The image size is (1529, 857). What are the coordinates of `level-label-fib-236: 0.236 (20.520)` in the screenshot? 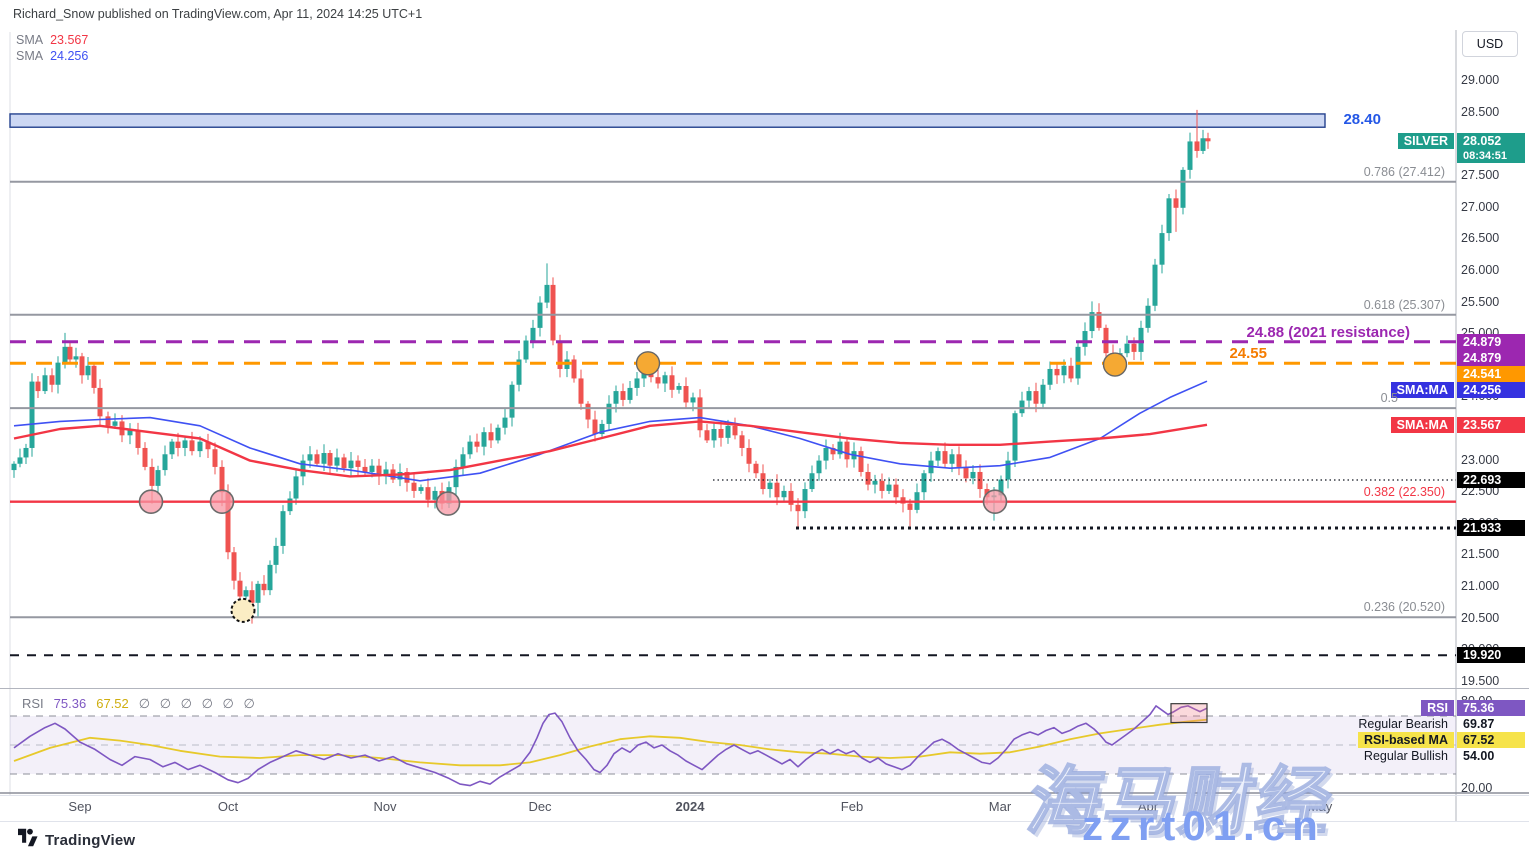 It's located at (1404, 607).